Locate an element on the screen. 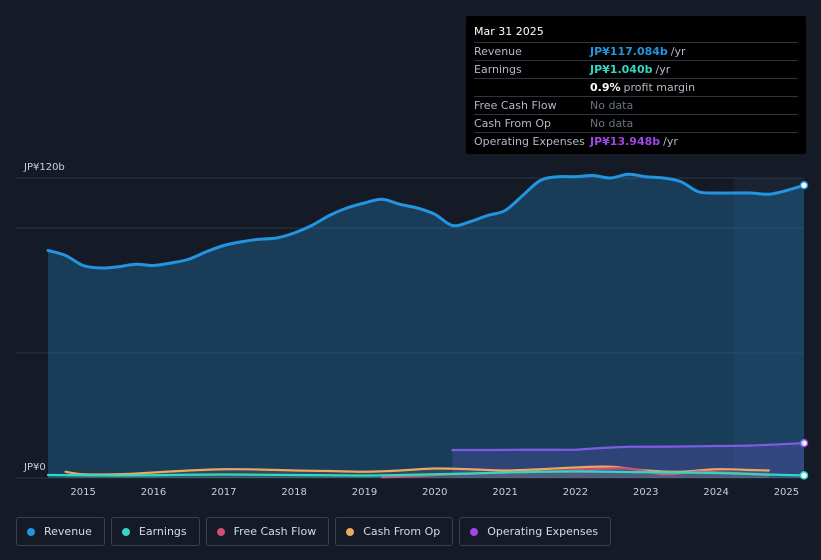  operating-expenses-line is located at coordinates (628, 447).